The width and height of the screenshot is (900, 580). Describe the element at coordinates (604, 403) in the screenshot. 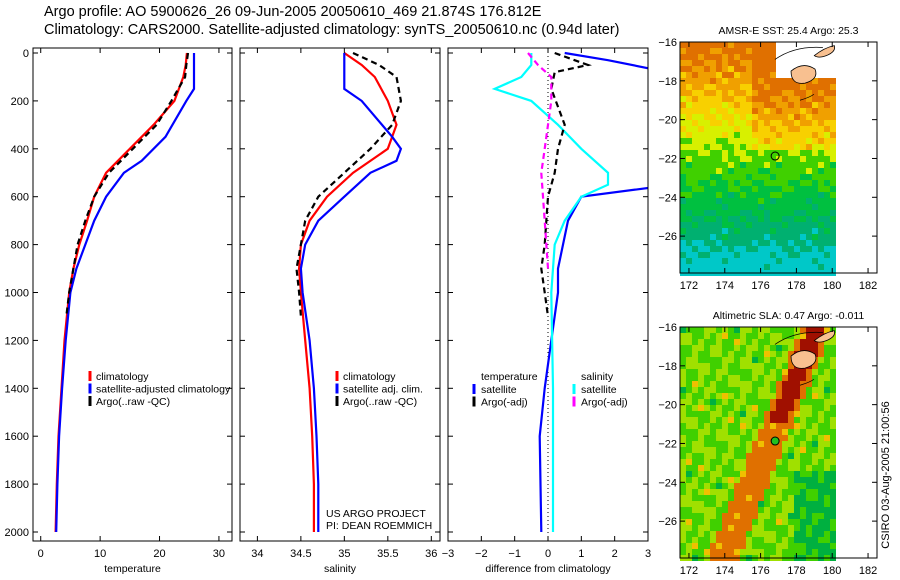

I see `legend-label: Argo(-adj)` at that location.